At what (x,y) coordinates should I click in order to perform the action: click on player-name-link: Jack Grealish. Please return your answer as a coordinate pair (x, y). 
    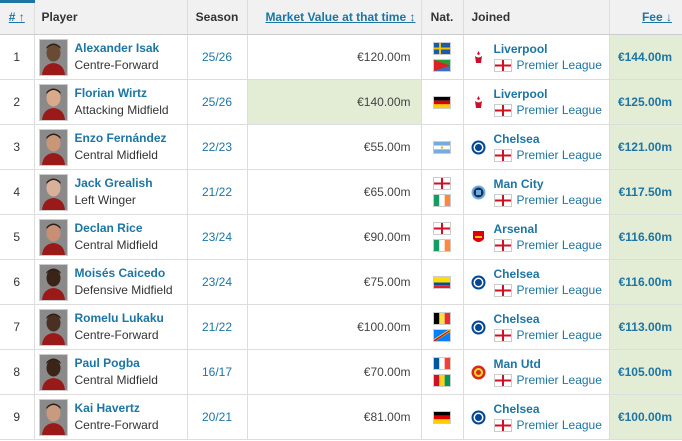
    Looking at the image, I should click on (113, 183).